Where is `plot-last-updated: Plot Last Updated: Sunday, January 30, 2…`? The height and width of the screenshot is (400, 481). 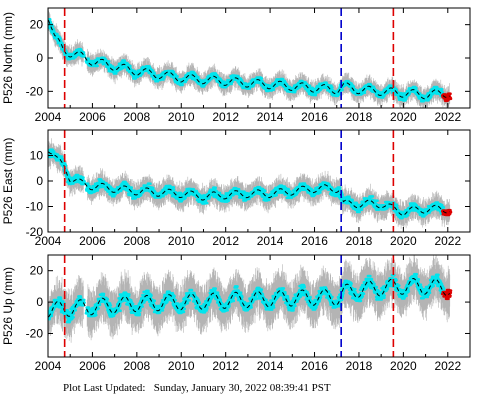 plot-last-updated: Plot Last Updated: Sunday, January 30, 2… is located at coordinates (197, 388).